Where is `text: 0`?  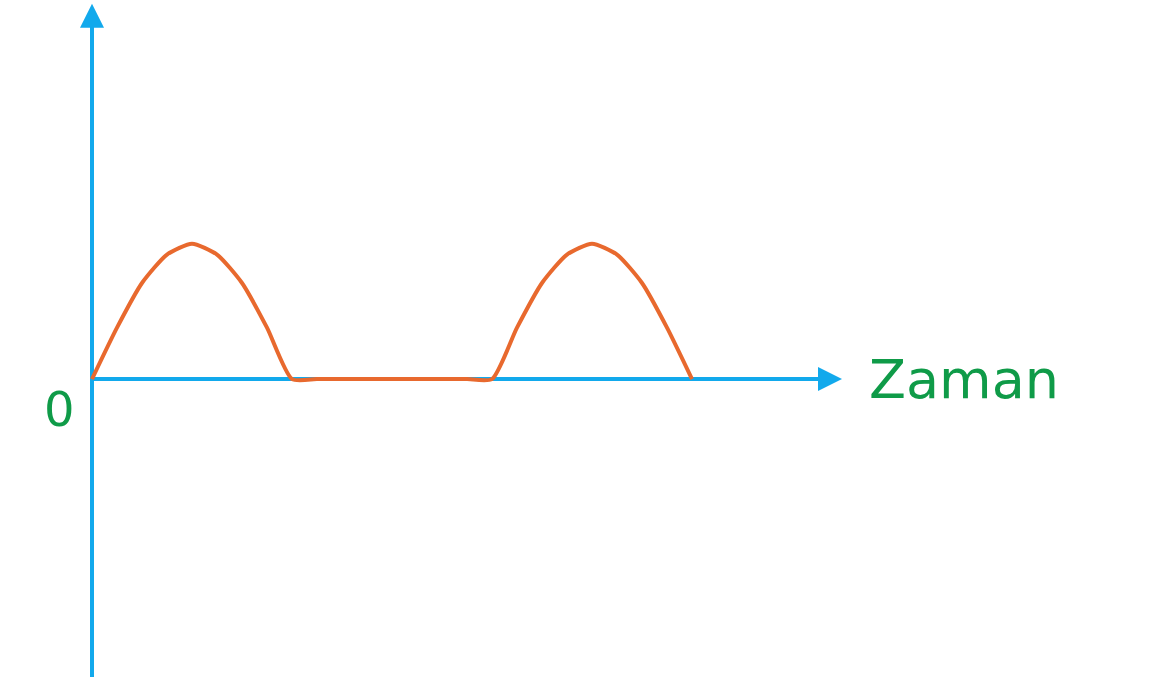 text: 0 is located at coordinates (59, 409).